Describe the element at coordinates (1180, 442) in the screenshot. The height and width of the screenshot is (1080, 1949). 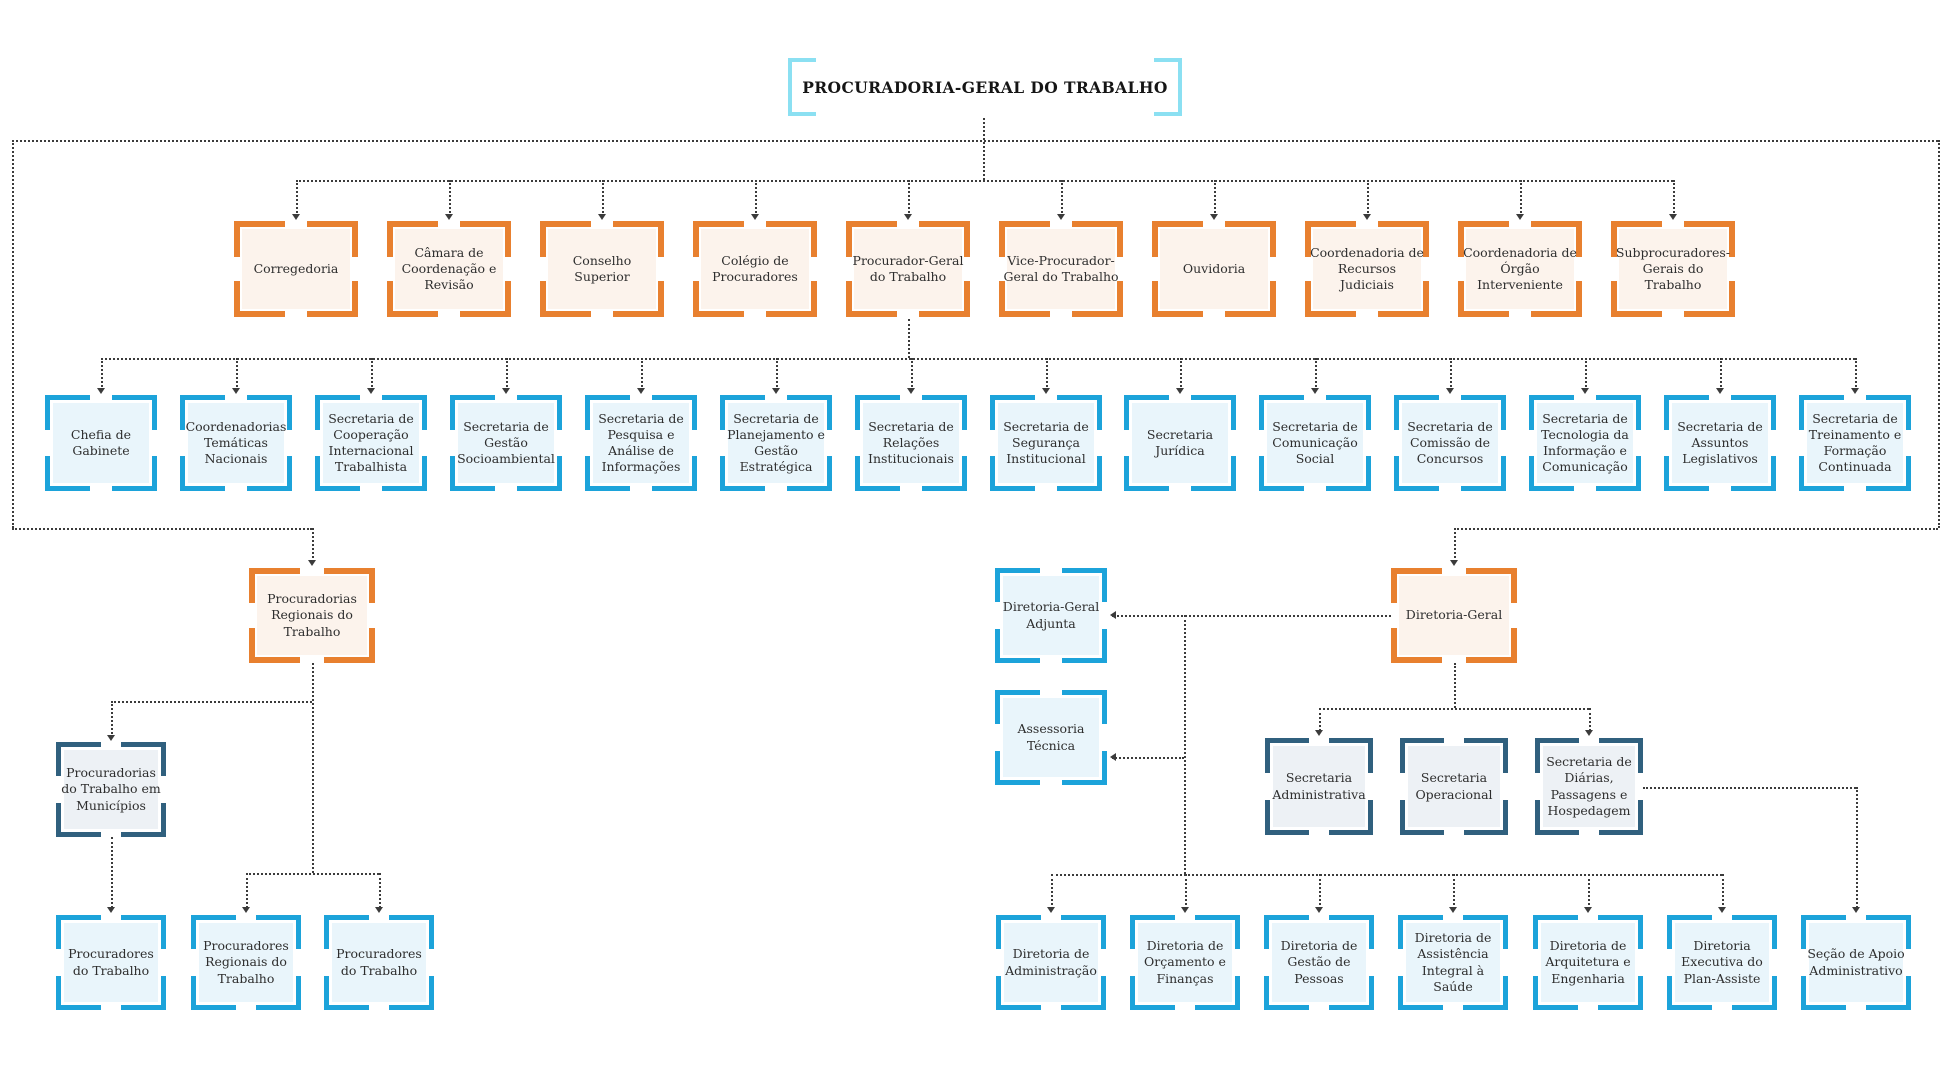
I see `node-label: Secretaria Jurídica` at that location.